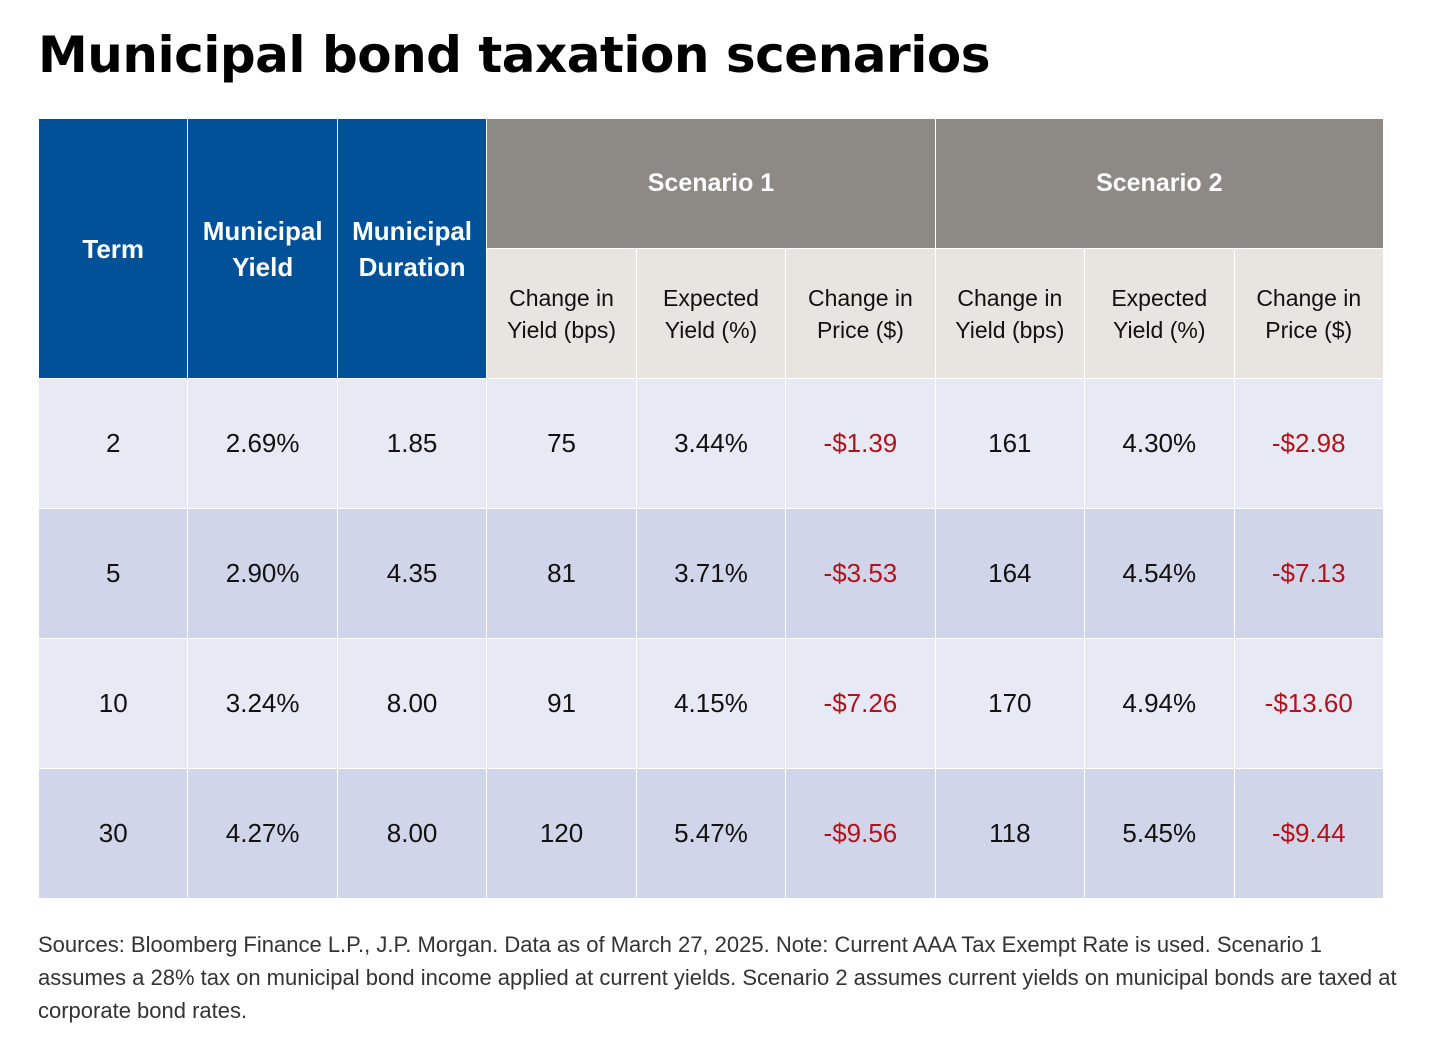 The width and height of the screenshot is (1440, 1039). Describe the element at coordinates (514, 55) in the screenshot. I see `page-title: Municipal bond taxation scenarios` at that location.